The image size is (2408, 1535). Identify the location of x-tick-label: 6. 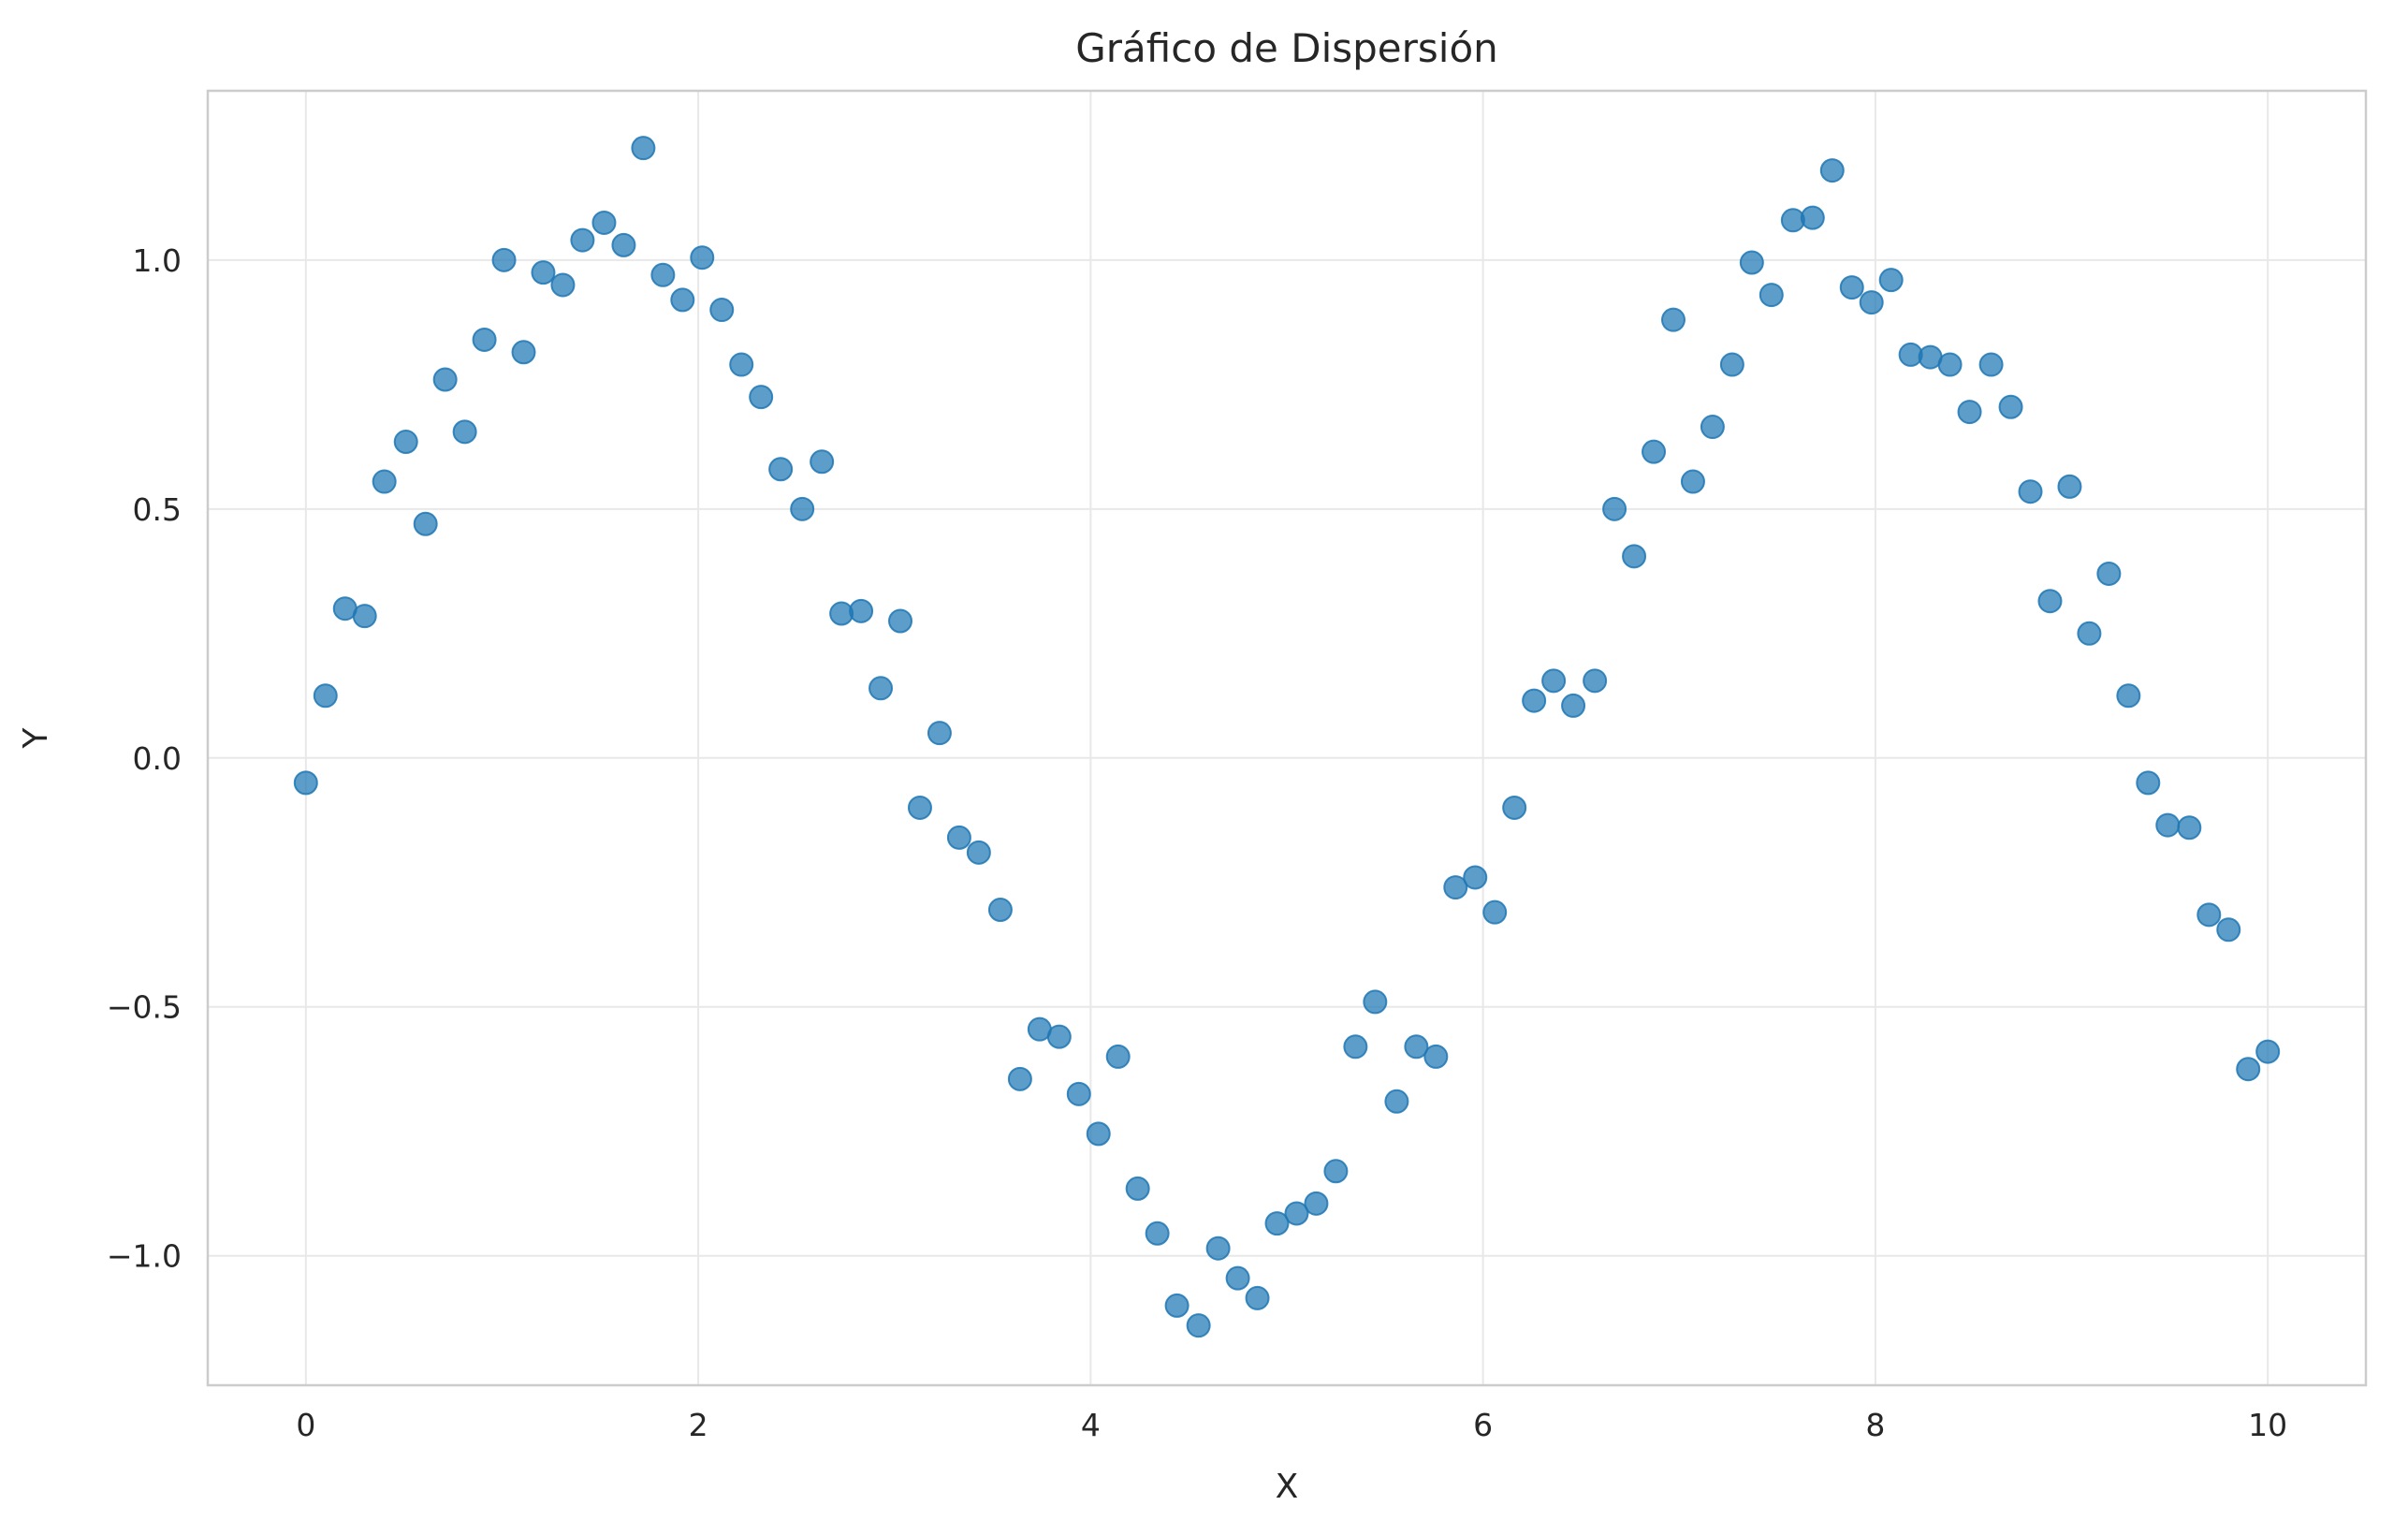
(1483, 1425).